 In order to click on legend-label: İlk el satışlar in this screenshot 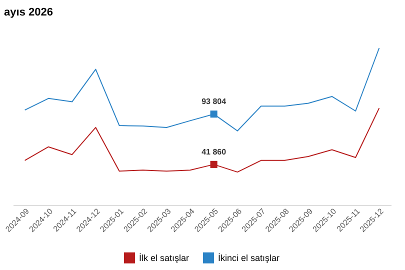, I will do `click(164, 257)`.